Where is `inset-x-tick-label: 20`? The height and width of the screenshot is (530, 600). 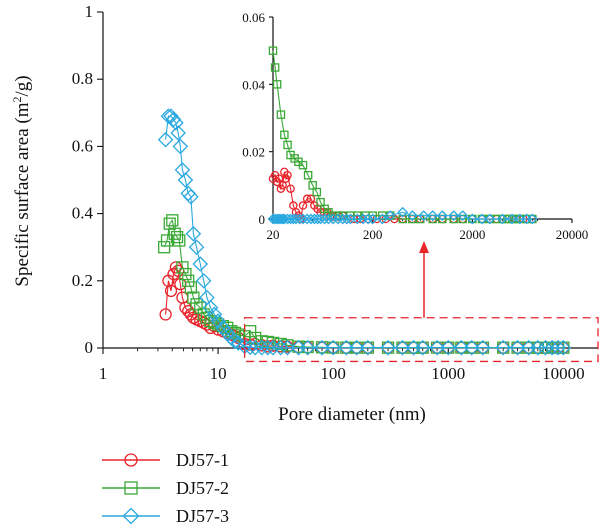
inset-x-tick-label: 20 is located at coordinates (273, 234).